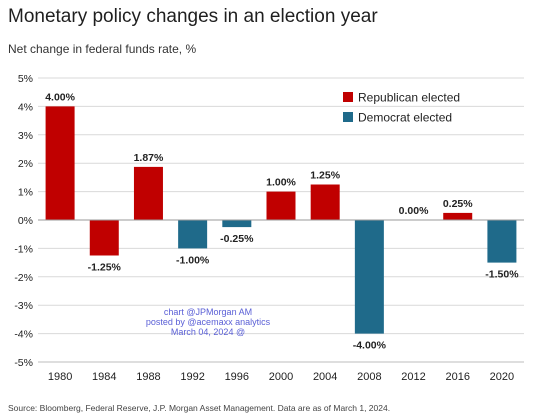 The height and width of the screenshot is (418, 552). What do you see at coordinates (325, 377) in the screenshot?
I see `x-tick-label: 2004` at bounding box center [325, 377].